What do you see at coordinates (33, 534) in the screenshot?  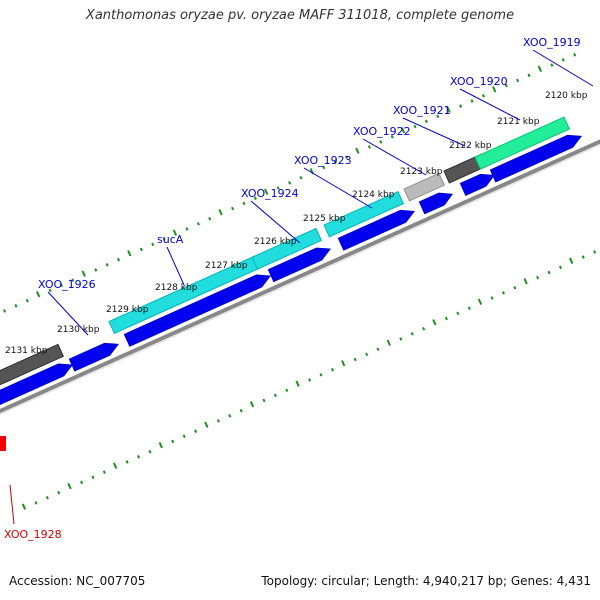 I see `gene-label: XOO_1928` at bounding box center [33, 534].